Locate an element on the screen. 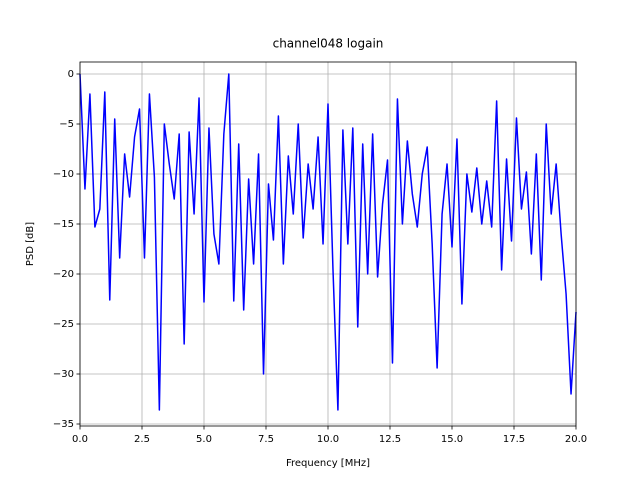 This screenshot has height=484, width=640. x-tick-label: 10.0 is located at coordinates (328, 439).